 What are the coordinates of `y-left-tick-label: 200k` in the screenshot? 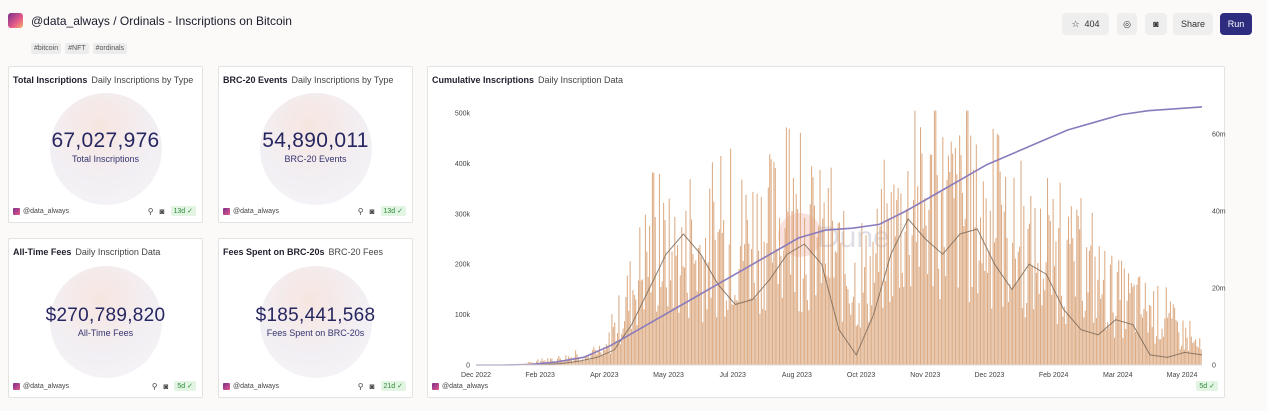 It's located at (463, 265).